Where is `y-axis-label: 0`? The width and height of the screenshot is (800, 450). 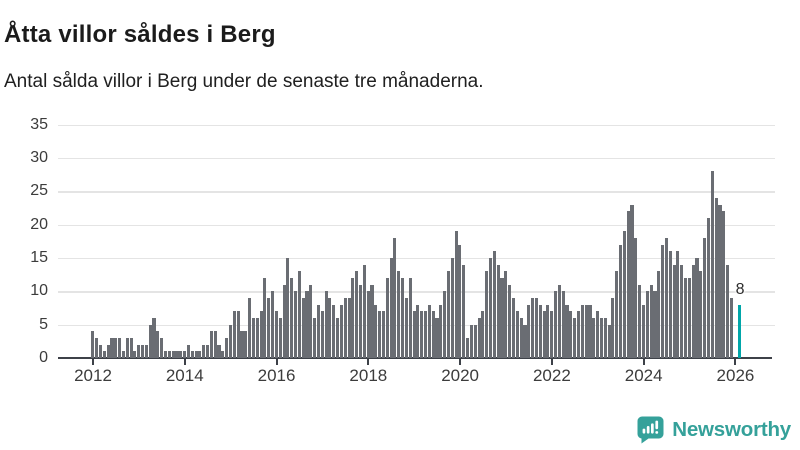 y-axis-label: 0 is located at coordinates (43, 357).